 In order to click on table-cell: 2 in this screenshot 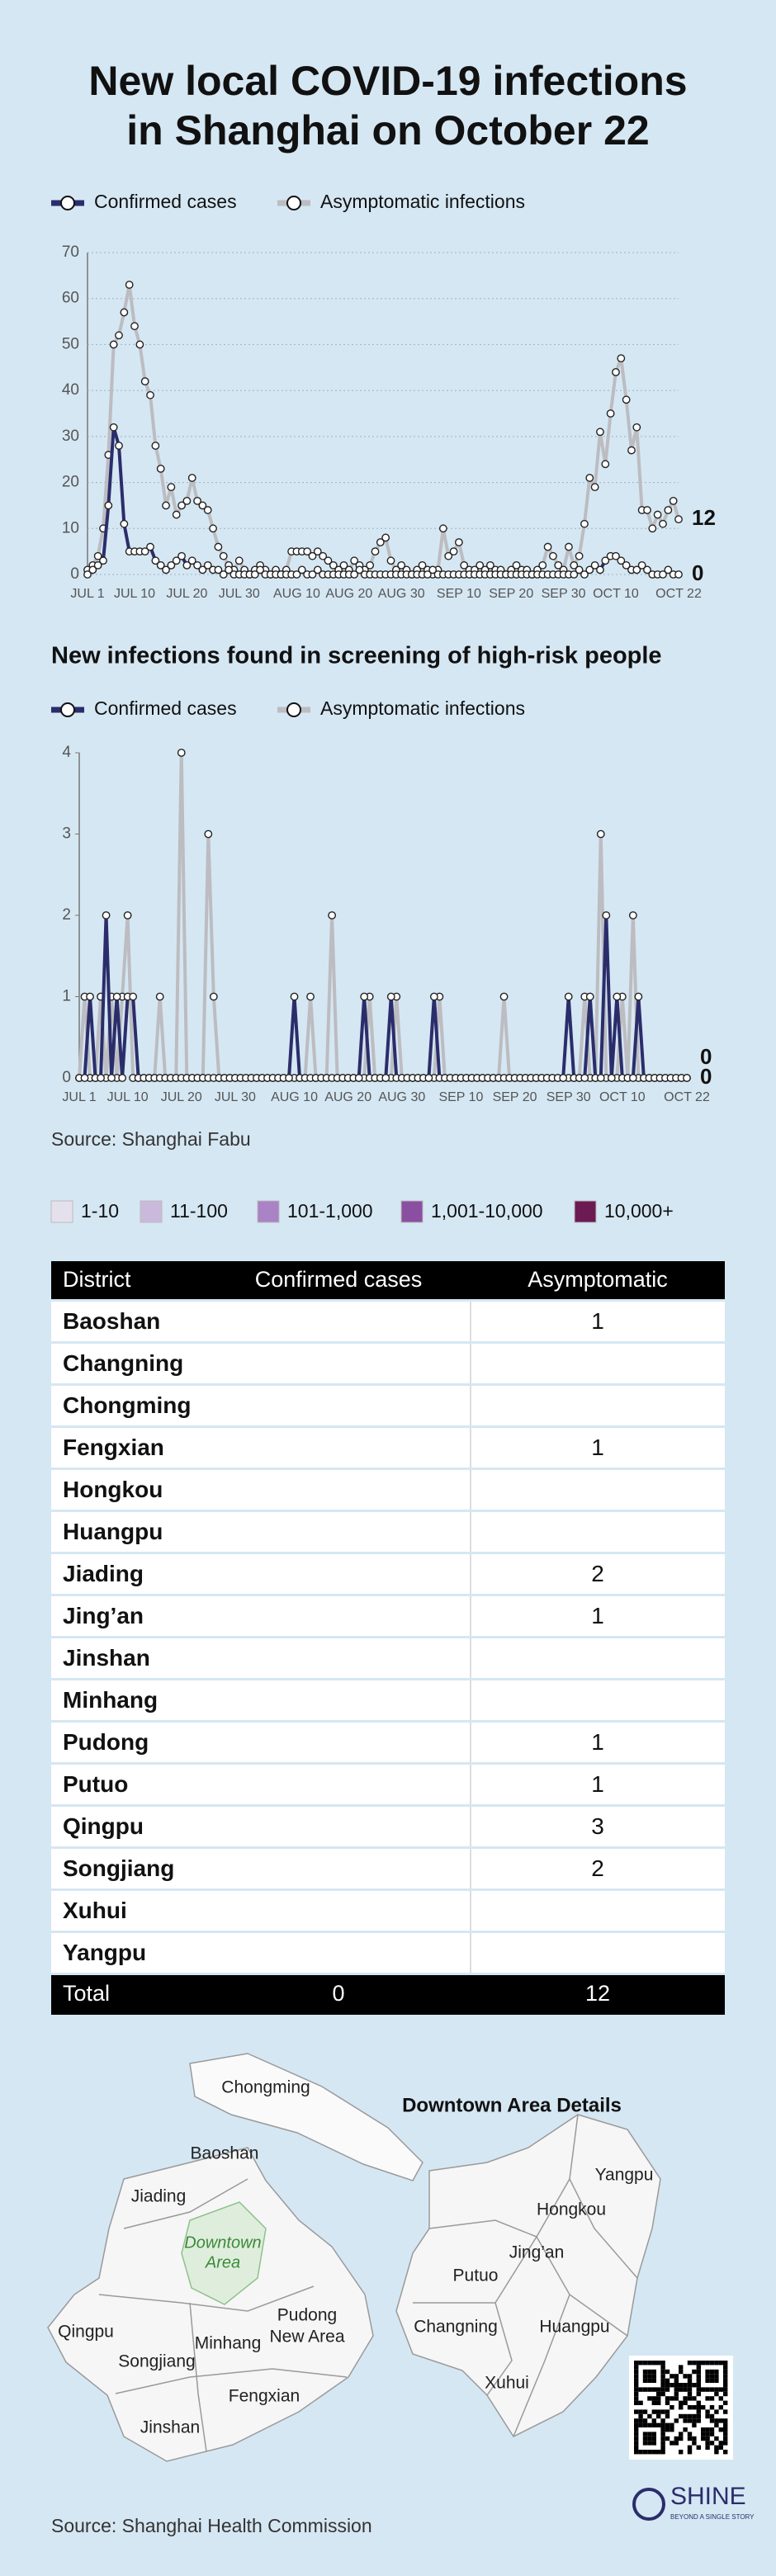, I will do `click(597, 1573)`.